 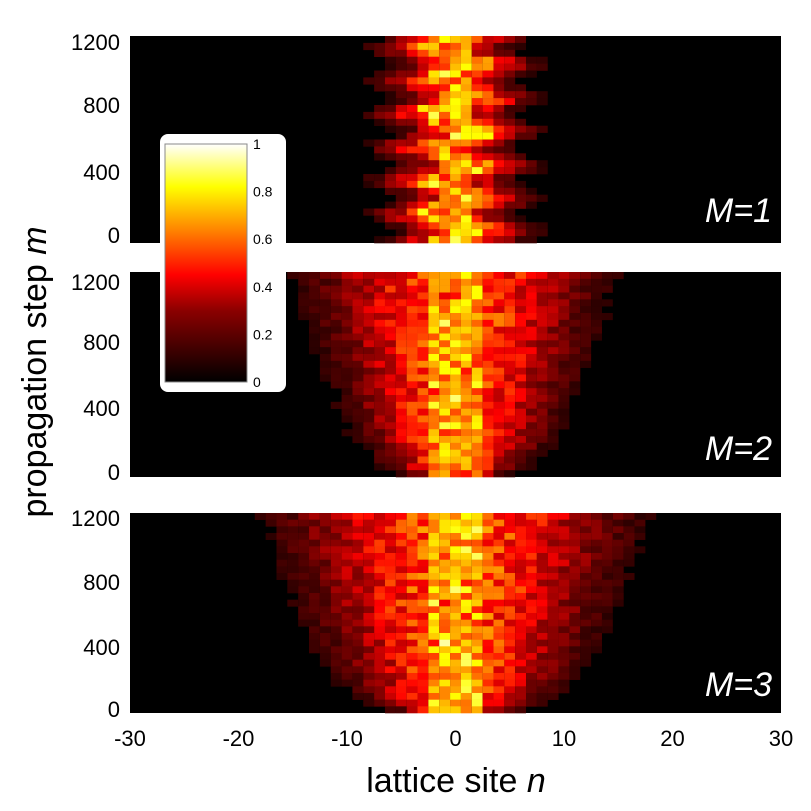 I want to click on y-tick-label: 1200, so click(x=95, y=282).